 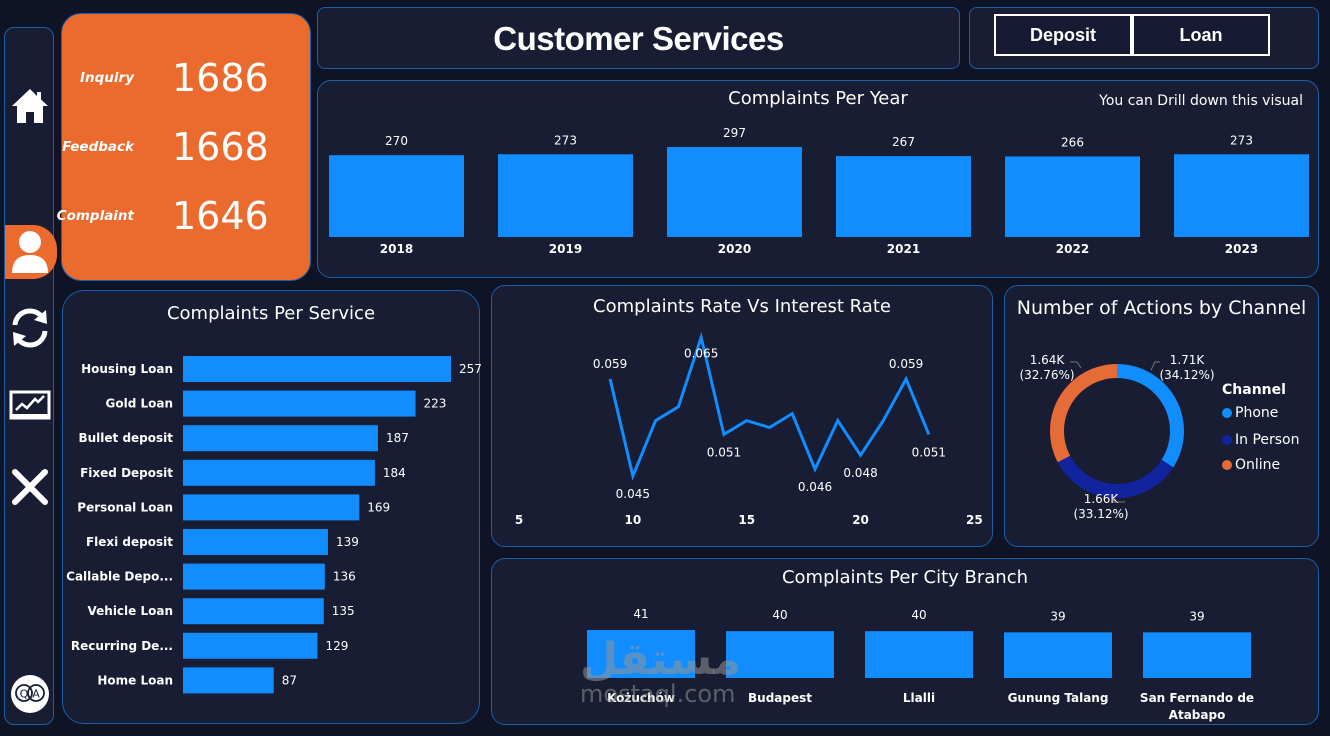 I want to click on svg-text: A, so click(x=36, y=694).